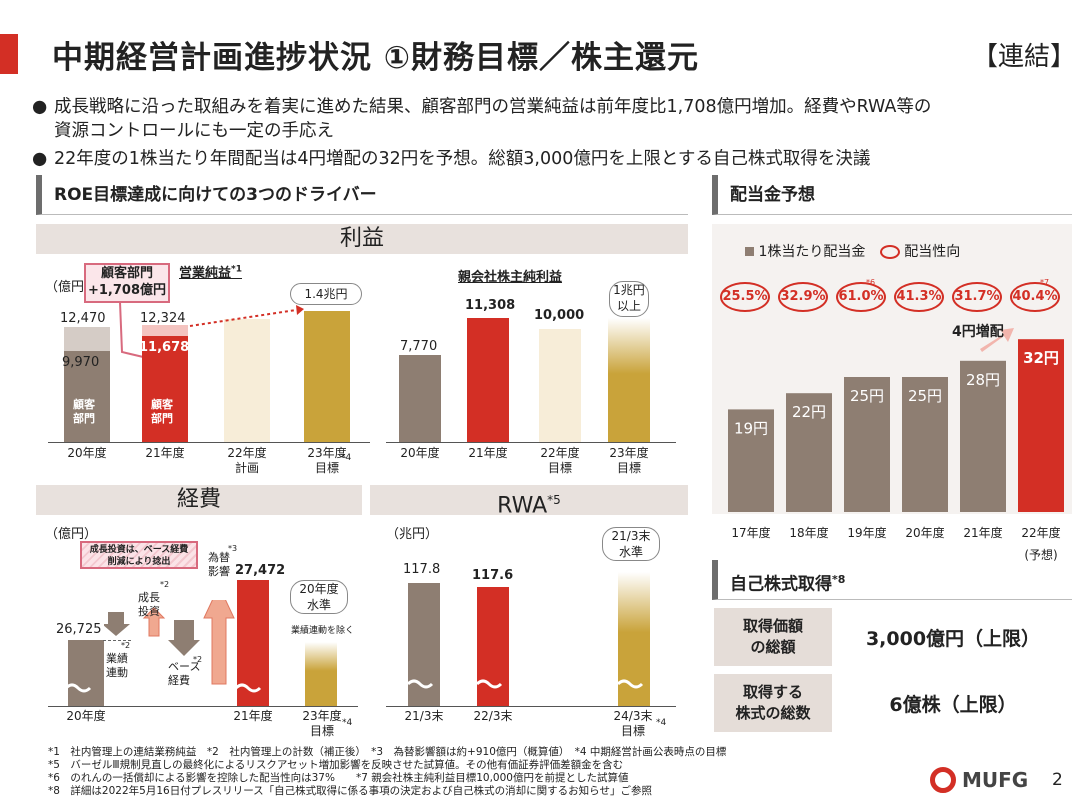  I want to click on exp-cat-fy20: 20年度, so click(86, 716).